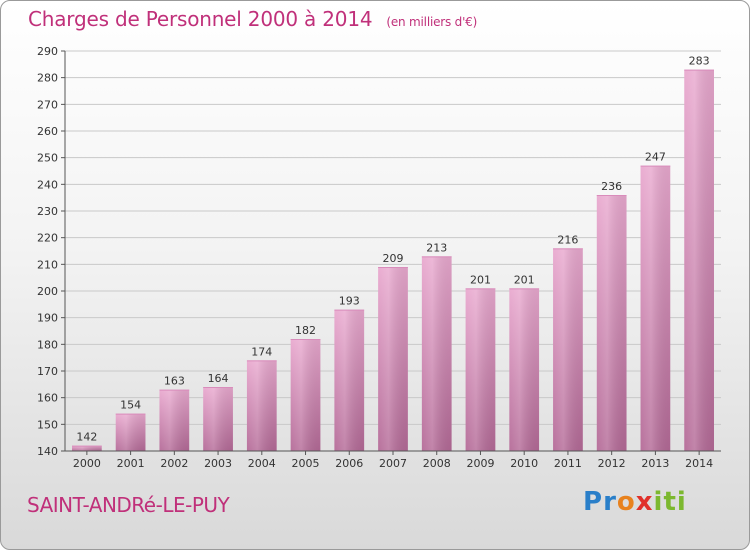  I want to click on data-label: 193, so click(349, 301).